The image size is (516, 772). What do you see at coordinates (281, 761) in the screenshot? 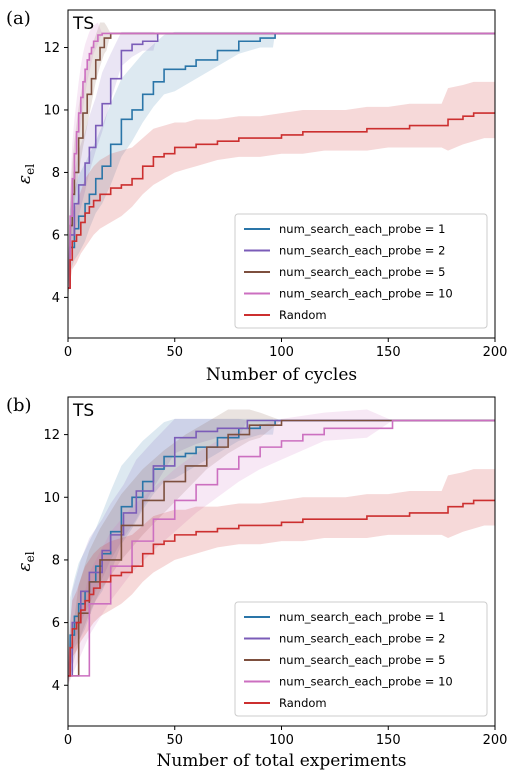
I see `x-axis-label: Number of total experiments` at bounding box center [281, 761].